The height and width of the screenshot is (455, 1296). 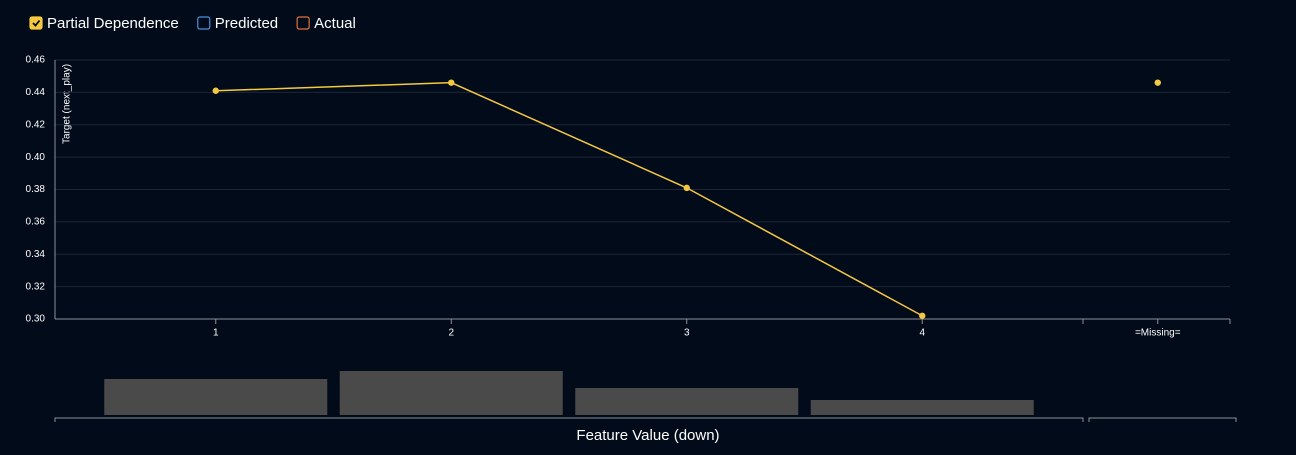 I want to click on y-tick-label: 0.44, so click(x=36, y=92).